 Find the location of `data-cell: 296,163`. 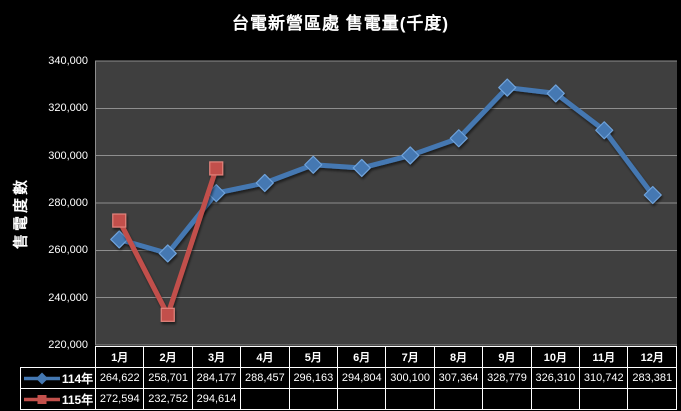

data-cell: 296,163 is located at coordinates (313, 378).